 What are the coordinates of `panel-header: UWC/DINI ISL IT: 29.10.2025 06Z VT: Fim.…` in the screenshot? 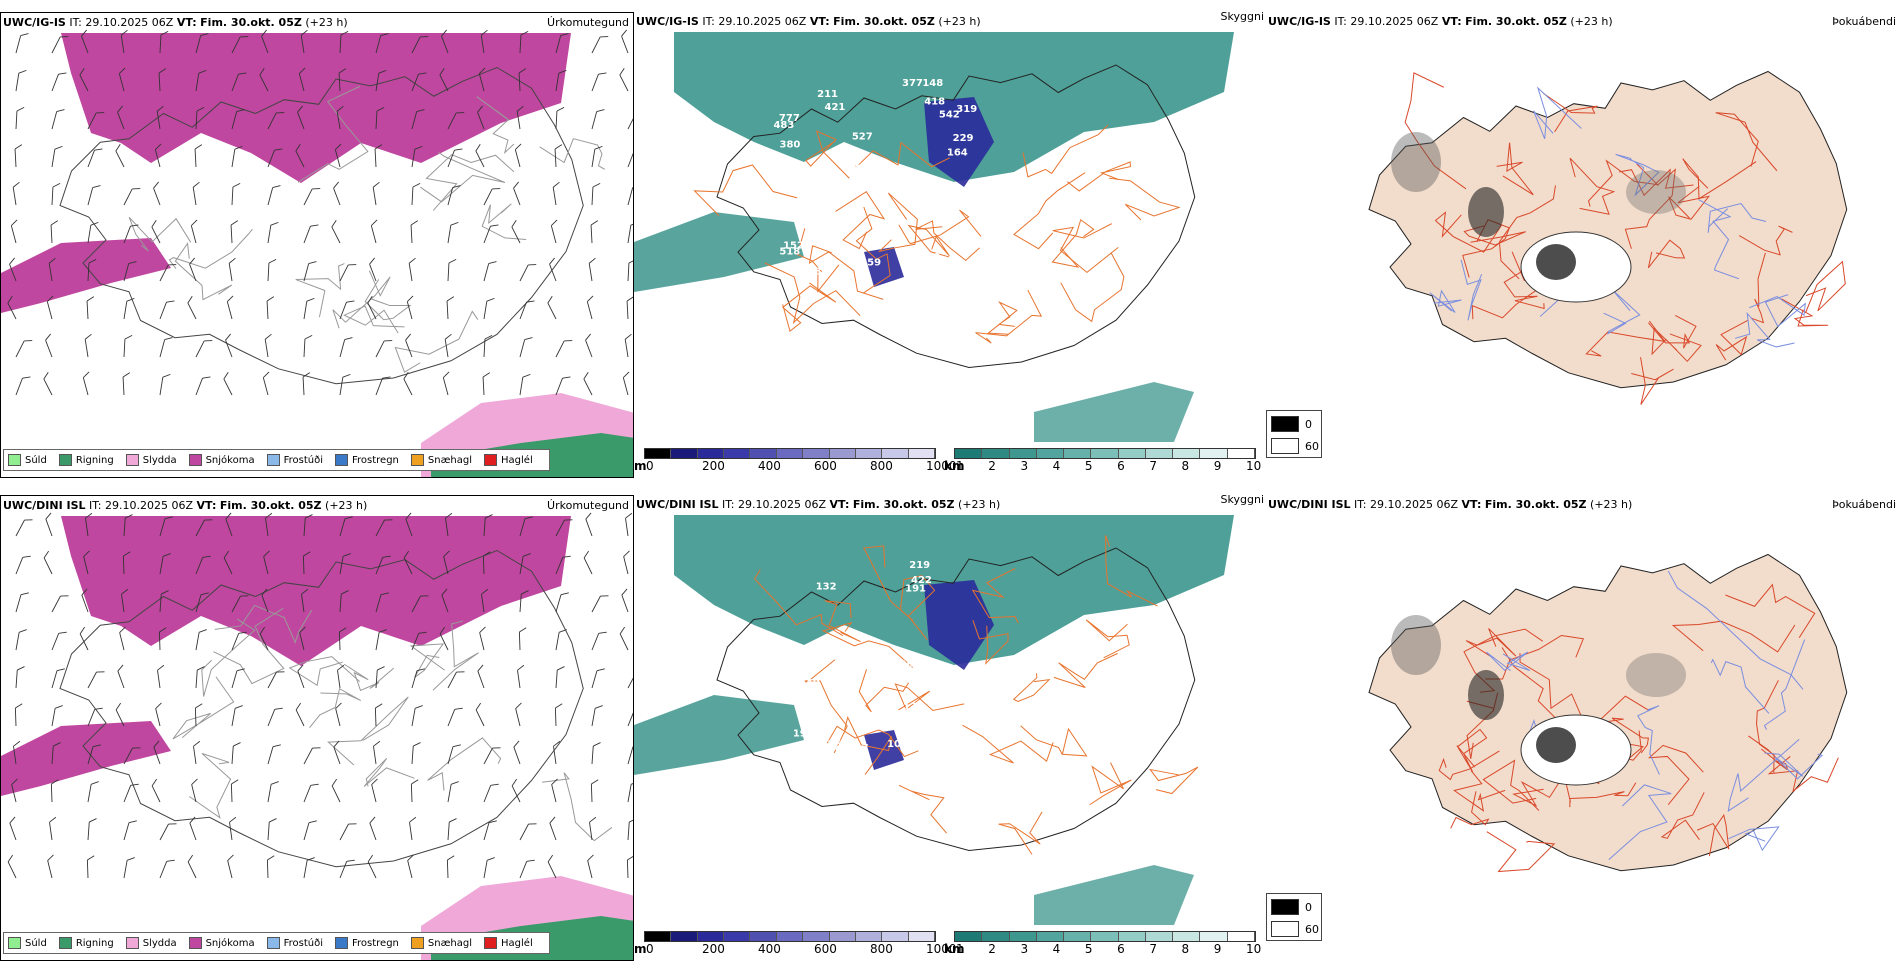 It's located at (818, 504).